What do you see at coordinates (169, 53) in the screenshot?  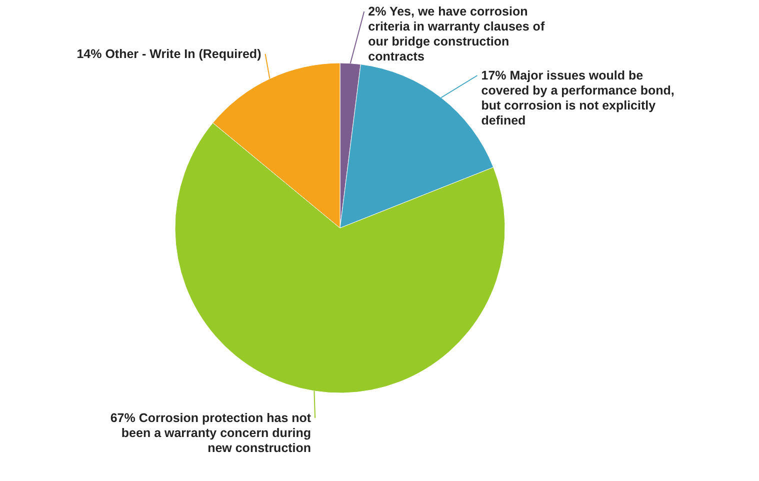 I see `slice-label: 14% Other - Write In (Required)` at bounding box center [169, 53].